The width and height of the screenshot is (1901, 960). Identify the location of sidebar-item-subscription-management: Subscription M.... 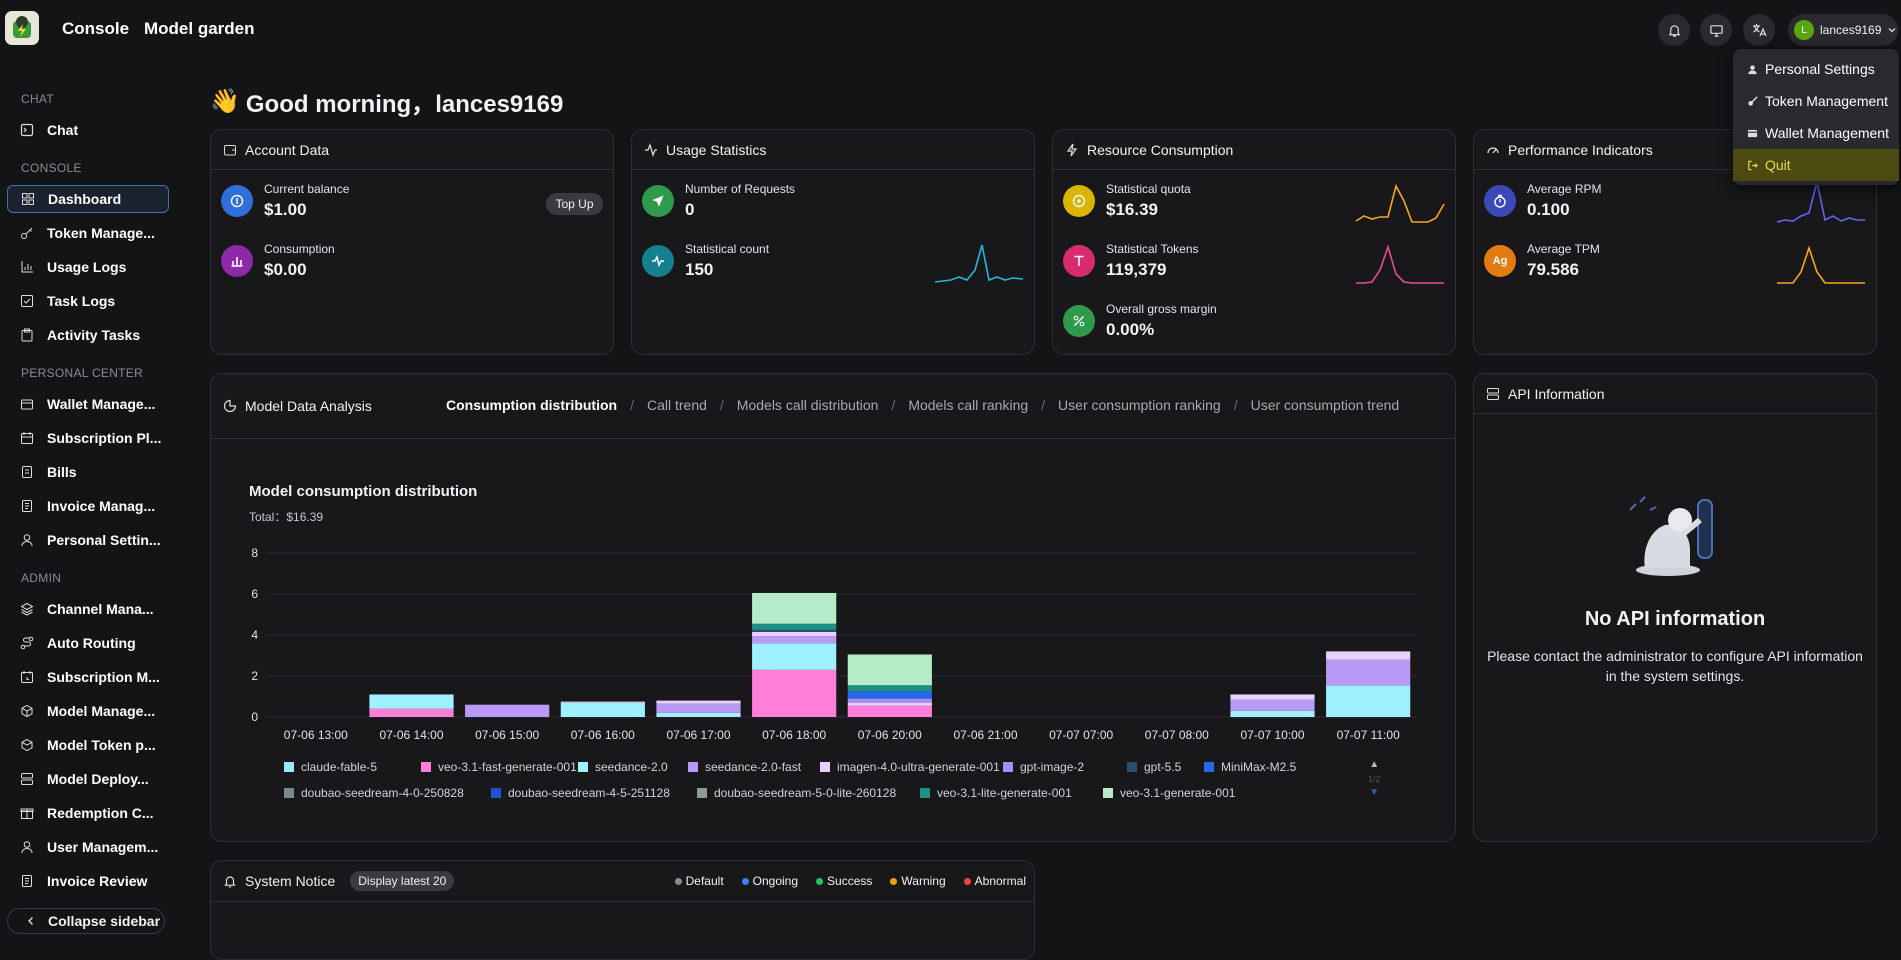
(88, 677).